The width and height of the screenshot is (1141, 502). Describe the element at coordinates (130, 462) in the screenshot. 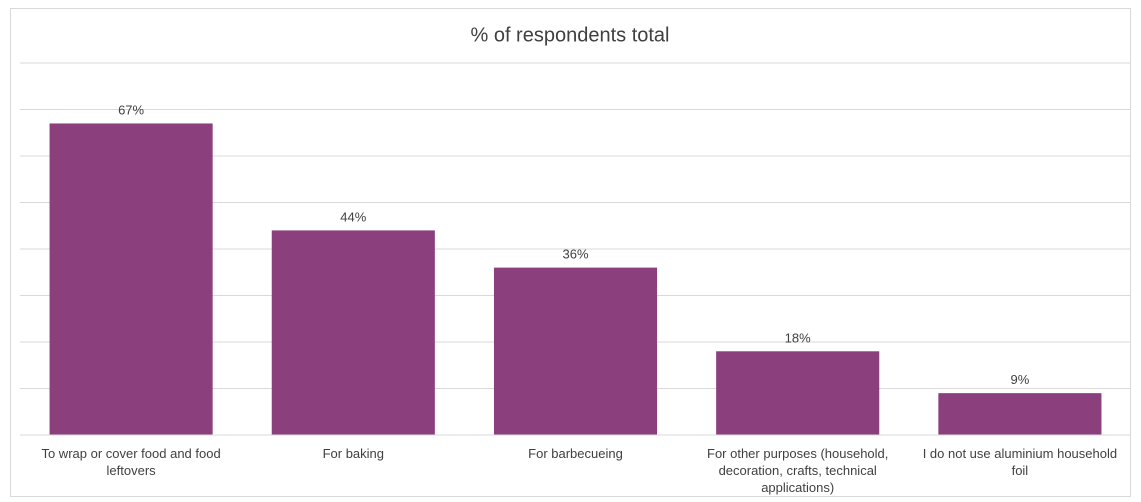

I see `x-tick-label: To wrap or cover food and food leftovers` at that location.